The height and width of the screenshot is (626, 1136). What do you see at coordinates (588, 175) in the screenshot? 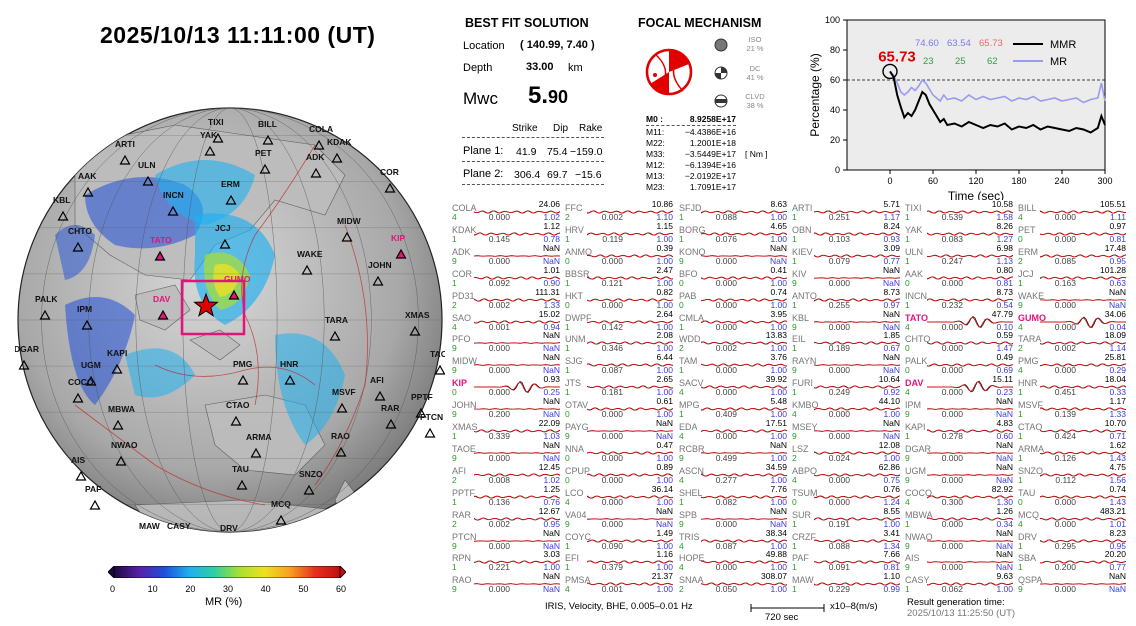
I see `plane2-rake: −15.6` at bounding box center [588, 175].